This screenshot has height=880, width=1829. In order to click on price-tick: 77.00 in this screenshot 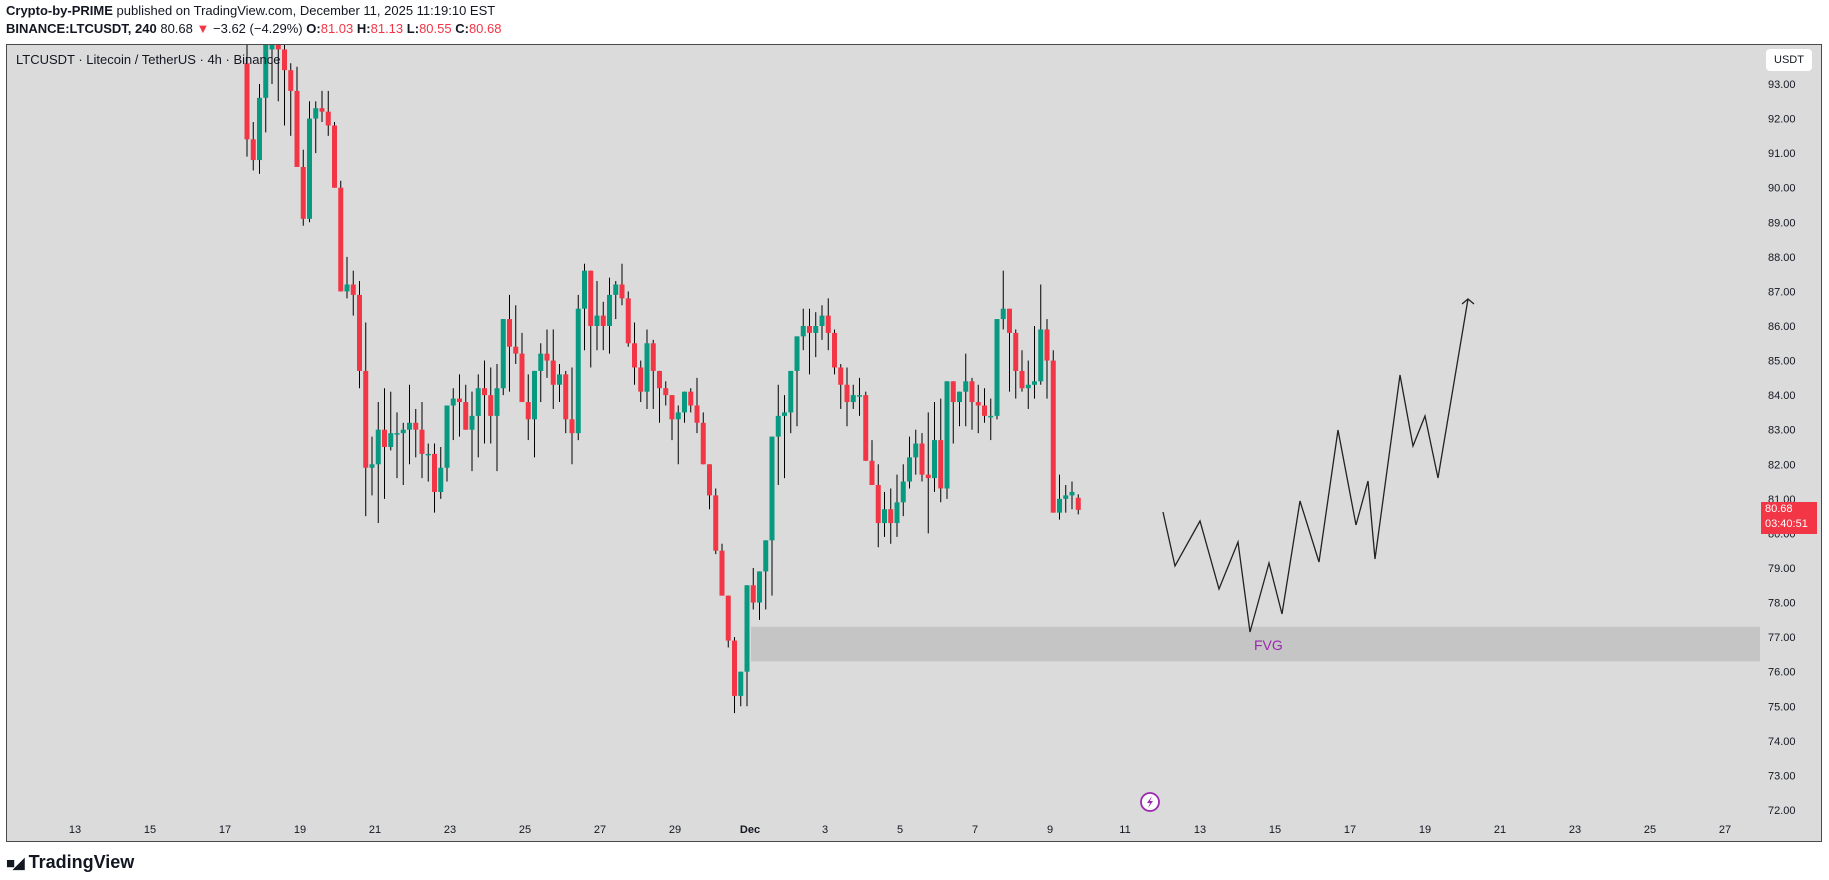, I will do `click(1782, 638)`.